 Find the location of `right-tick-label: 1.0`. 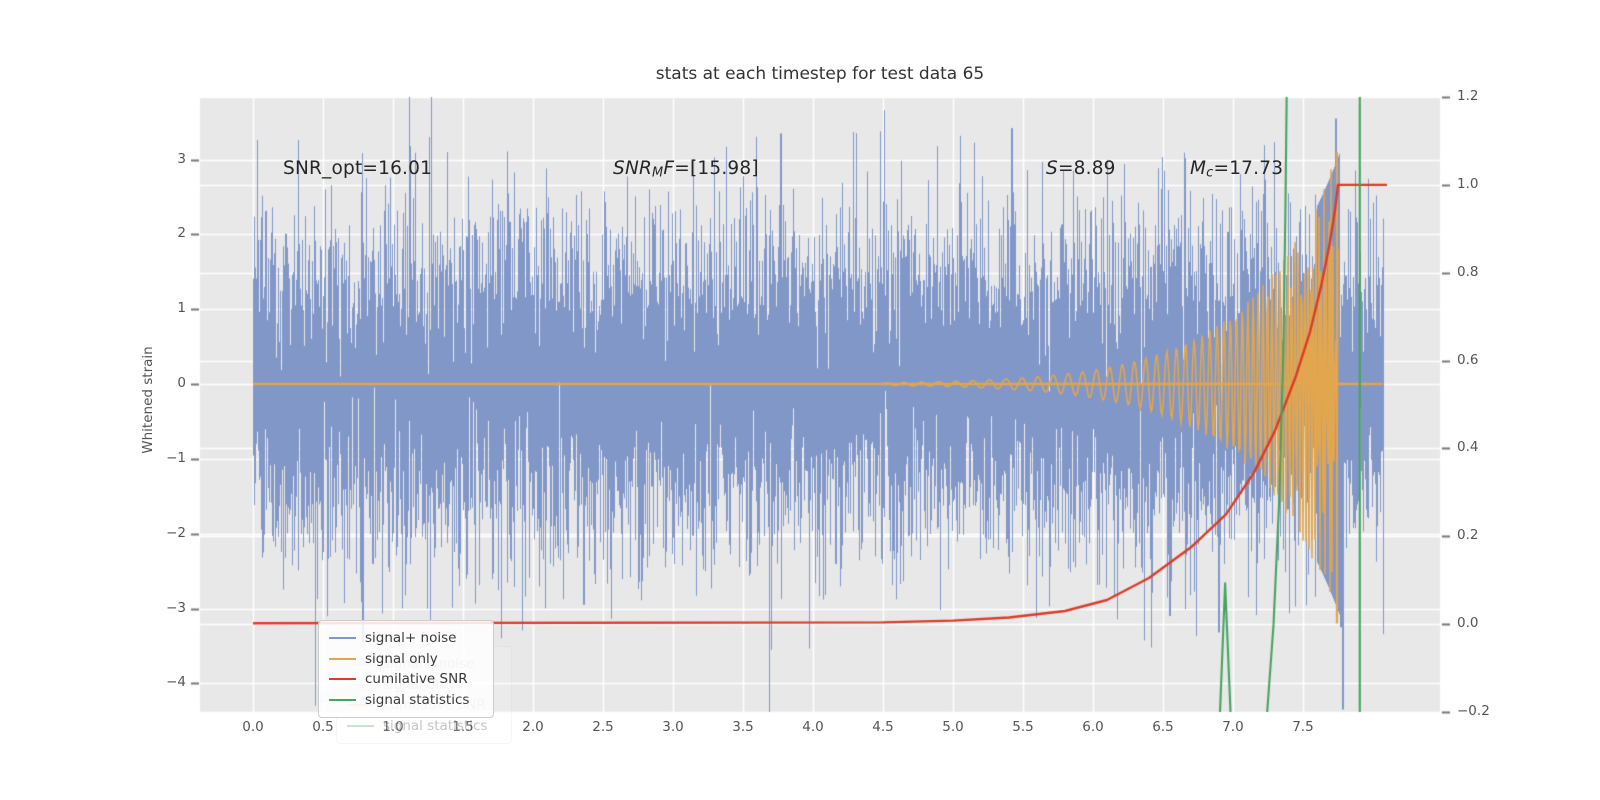

right-tick-label: 1.0 is located at coordinates (1468, 183).